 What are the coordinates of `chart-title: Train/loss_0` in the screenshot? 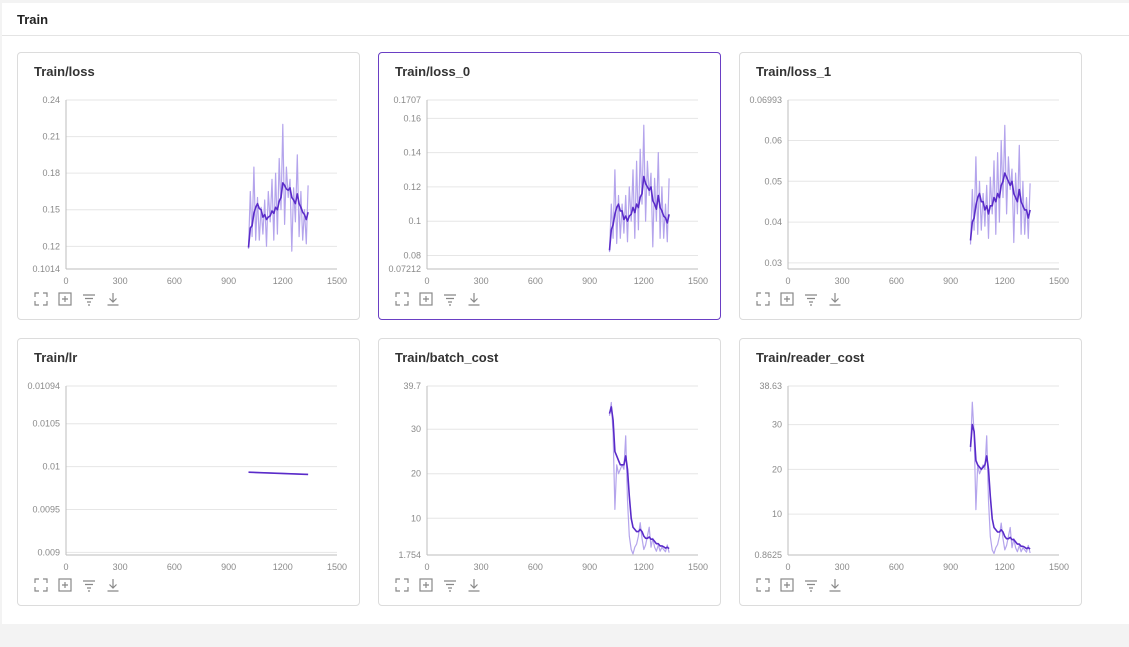 It's located at (433, 71).